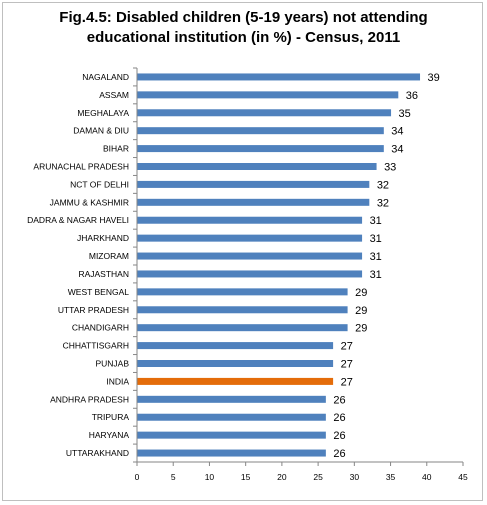  What do you see at coordinates (99, 184) in the screenshot?
I see `category-label: NCT OF DELHI` at bounding box center [99, 184].